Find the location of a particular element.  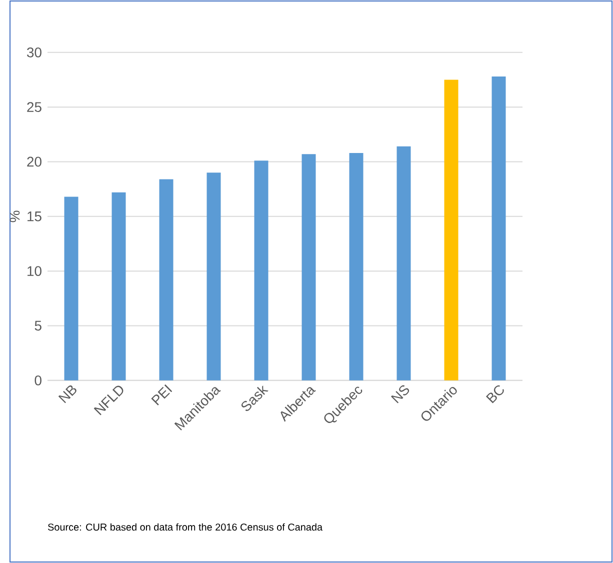

y-tick-label: 30 is located at coordinates (34, 52).